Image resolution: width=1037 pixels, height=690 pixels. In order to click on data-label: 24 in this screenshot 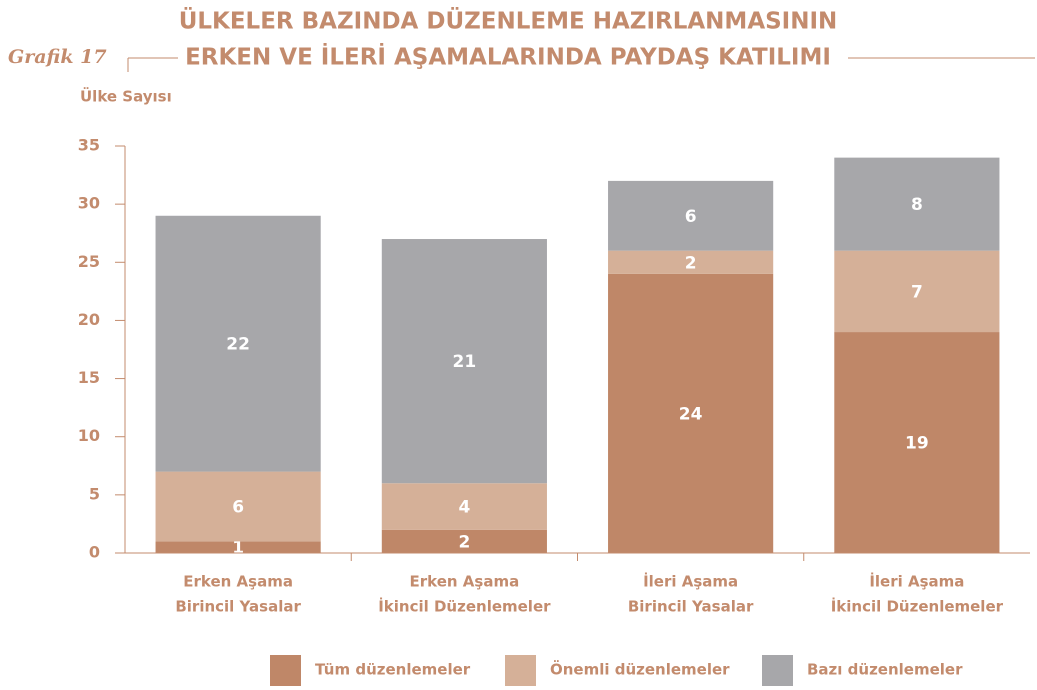, I will do `click(691, 414)`.